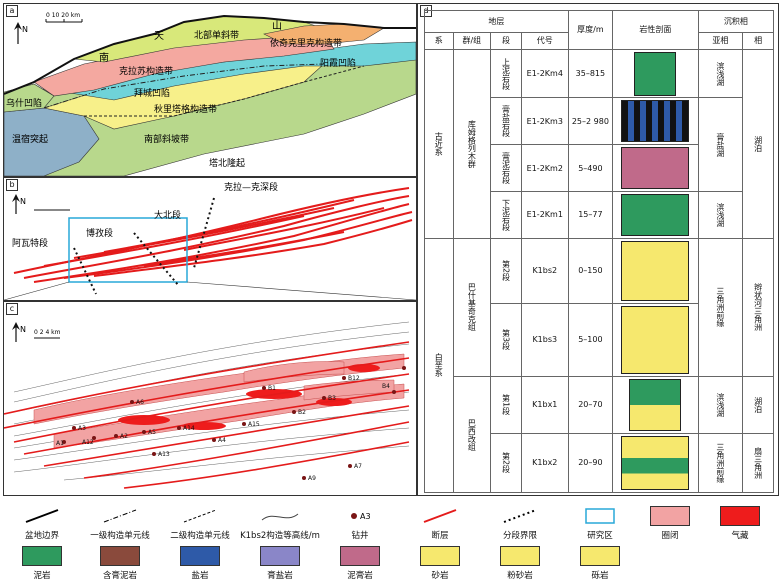 This screenshot has width=780, height=586. Describe the element at coordinates (216, 35) in the screenshot. I see `label-north-slope: 北部单斜带` at that location.